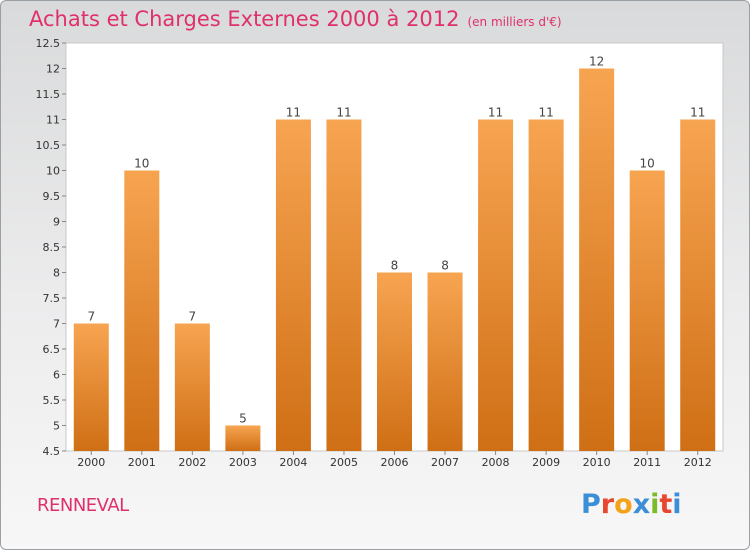 Image resolution: width=750 pixels, height=550 pixels. I want to click on x-tick-label: 2006, so click(395, 462).